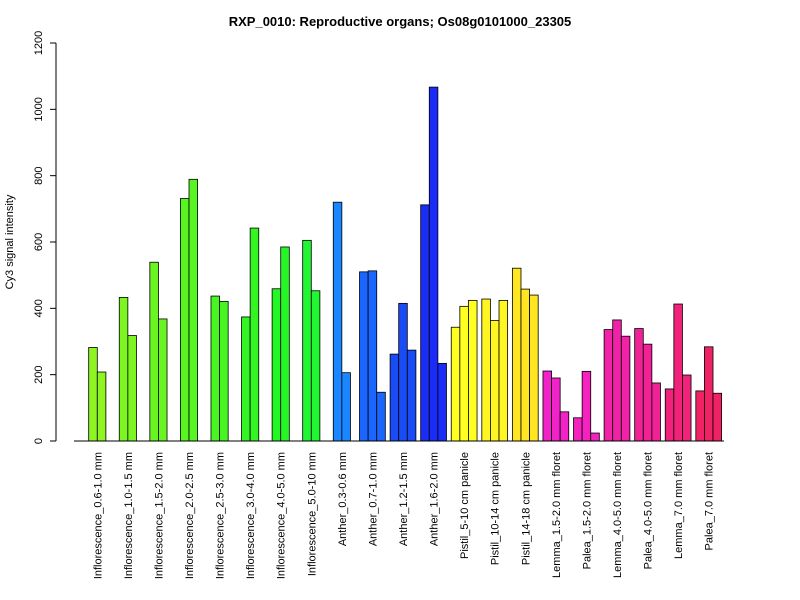 The image size is (800, 600). What do you see at coordinates (39, 242) in the screenshot?
I see `y-tick-label: 600` at bounding box center [39, 242].